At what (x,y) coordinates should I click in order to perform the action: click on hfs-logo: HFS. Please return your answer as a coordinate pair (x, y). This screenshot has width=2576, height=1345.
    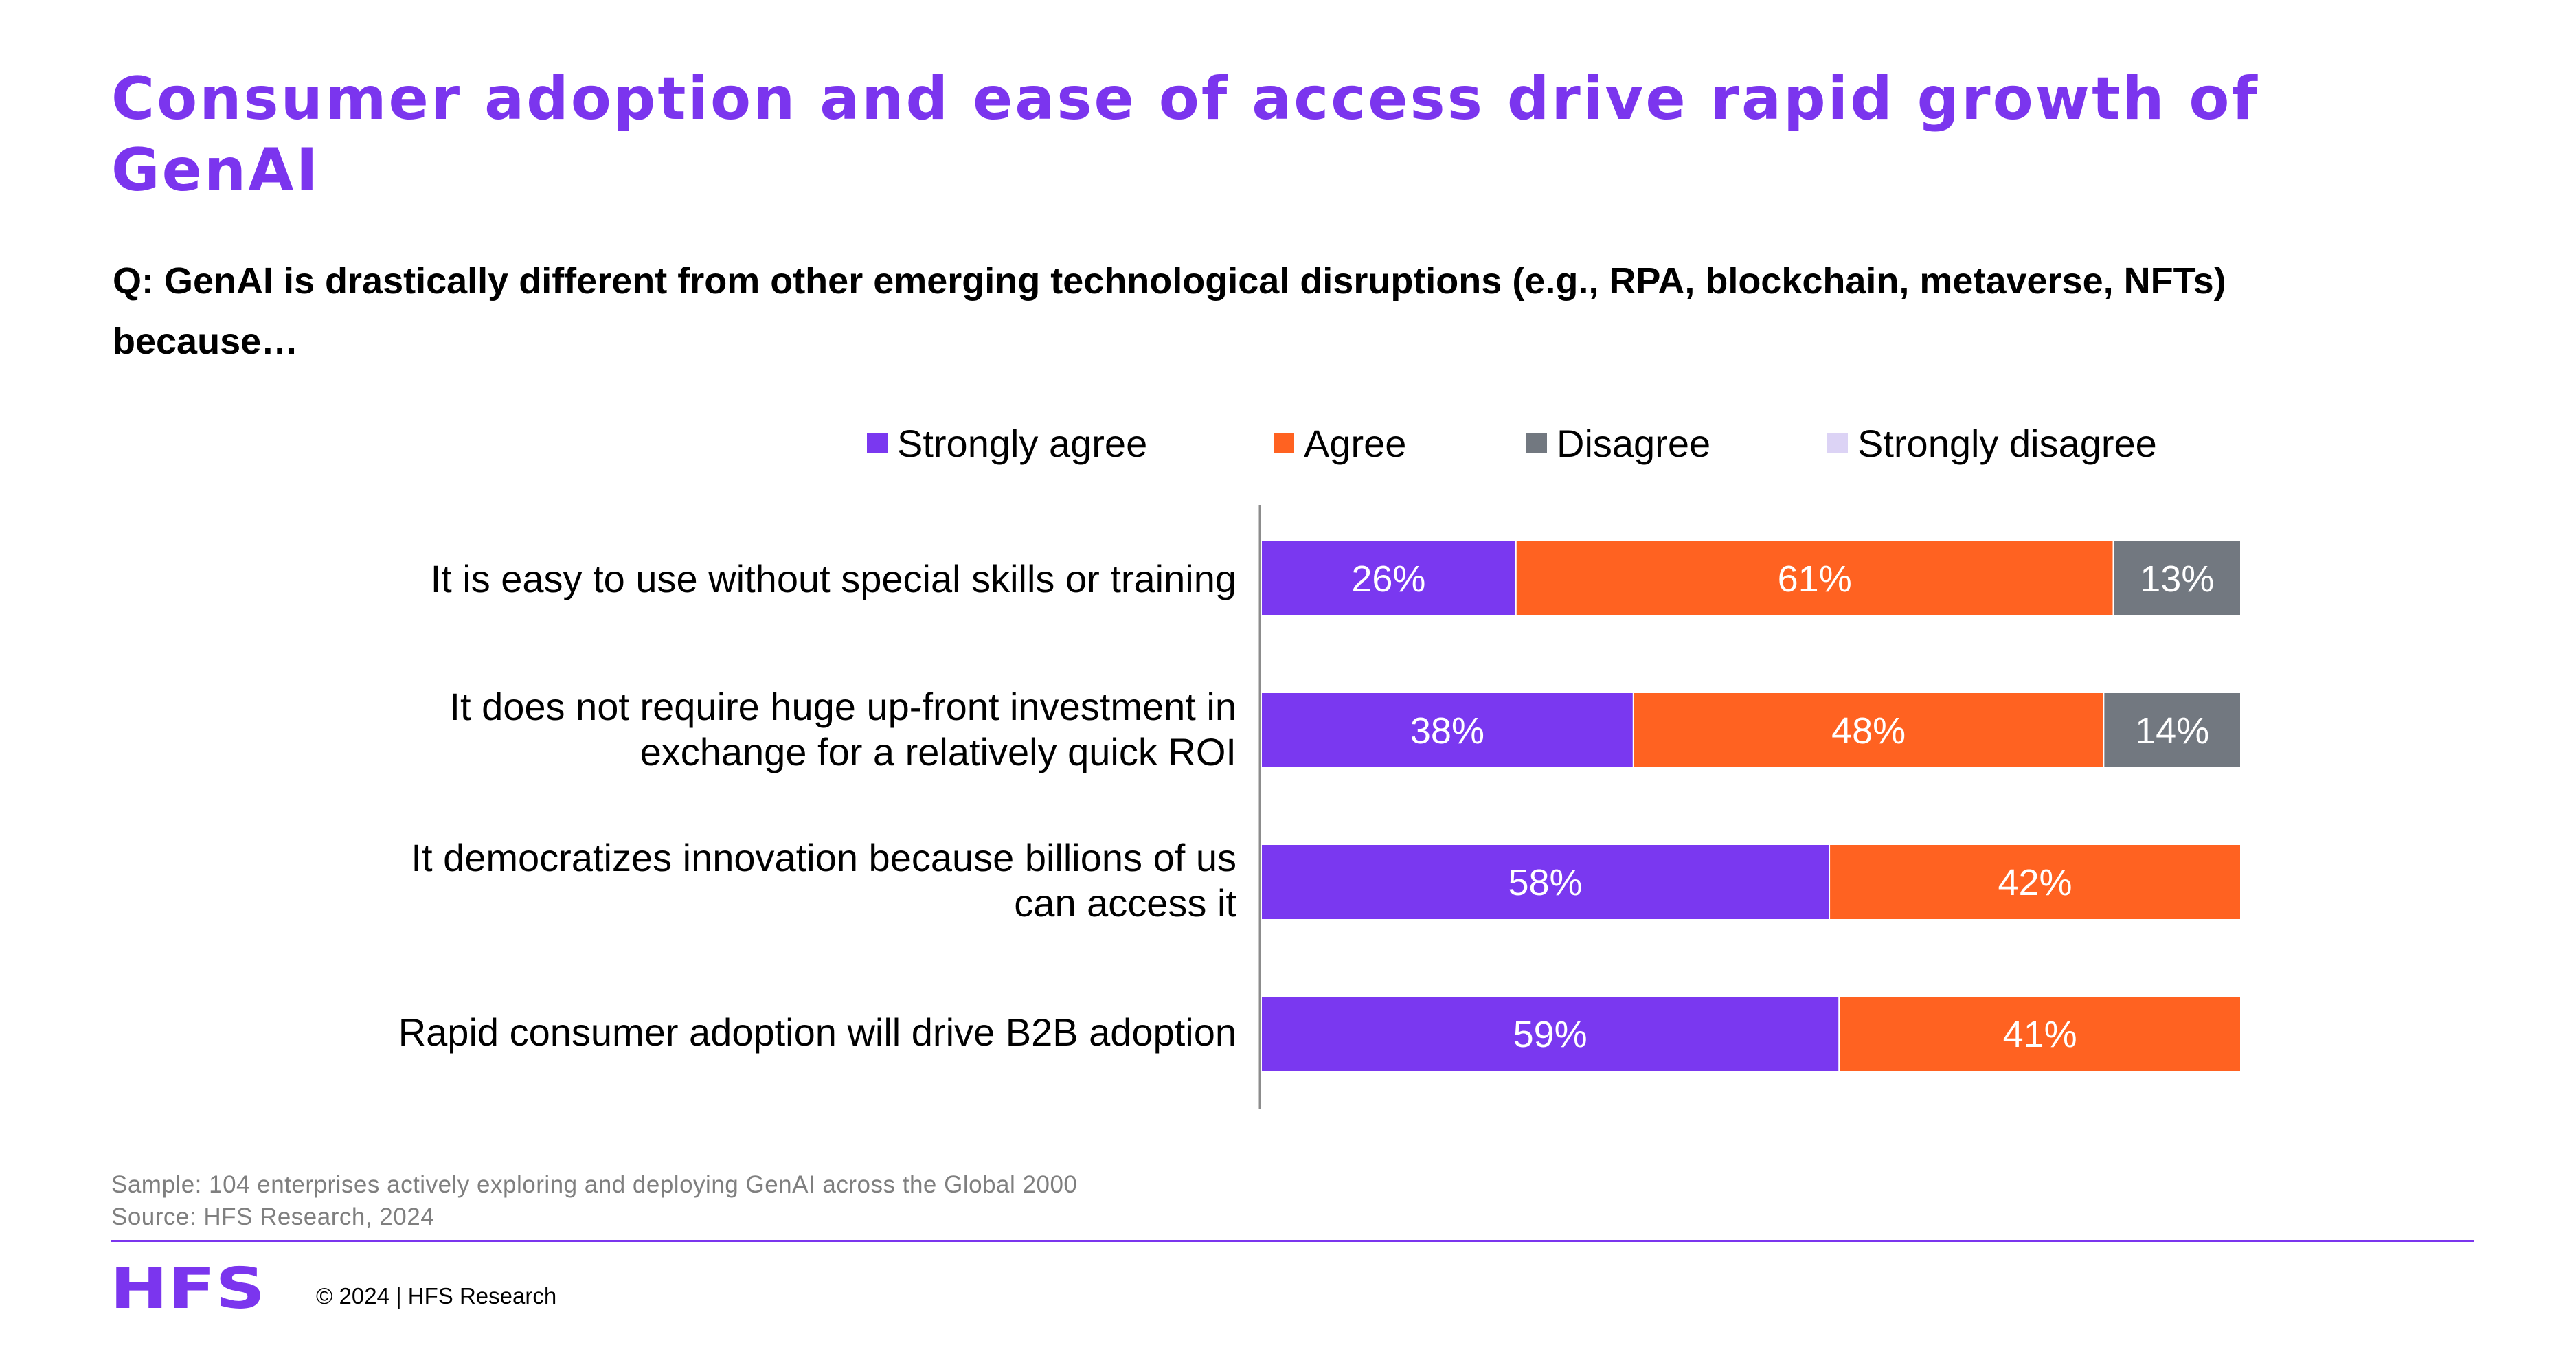
    Looking at the image, I should click on (187, 1288).